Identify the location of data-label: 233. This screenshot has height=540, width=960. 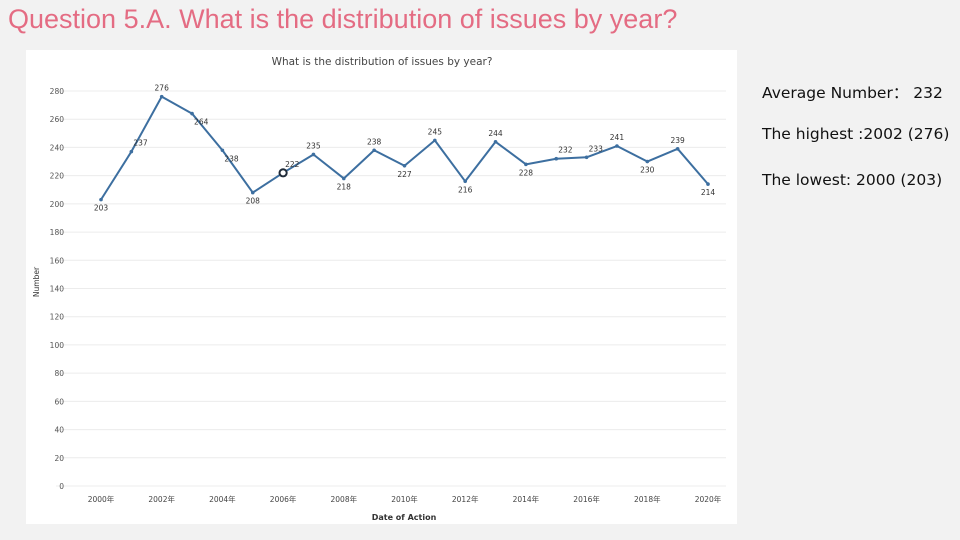
(596, 148).